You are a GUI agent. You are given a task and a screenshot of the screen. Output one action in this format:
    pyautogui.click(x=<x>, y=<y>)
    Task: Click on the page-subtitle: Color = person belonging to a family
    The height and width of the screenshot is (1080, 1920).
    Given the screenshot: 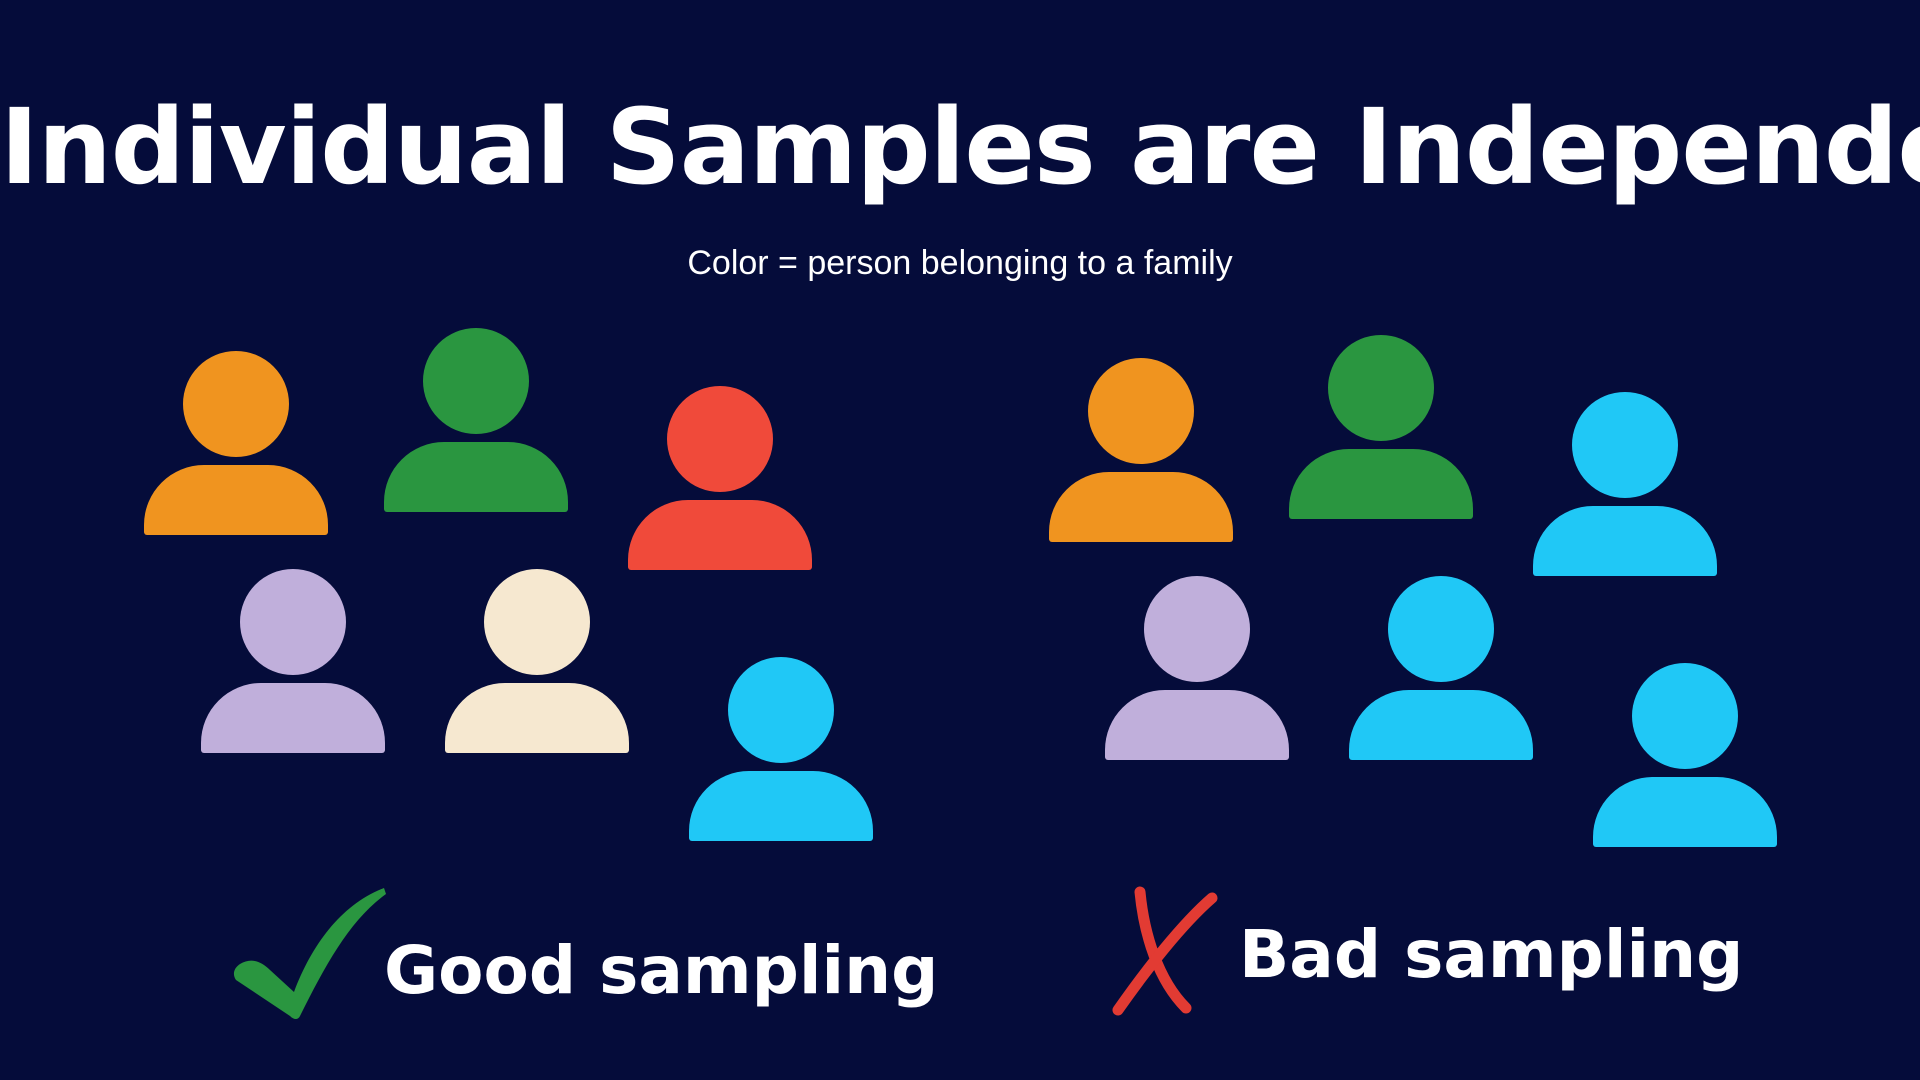 What is the action you would take?
    pyautogui.click(x=960, y=263)
    